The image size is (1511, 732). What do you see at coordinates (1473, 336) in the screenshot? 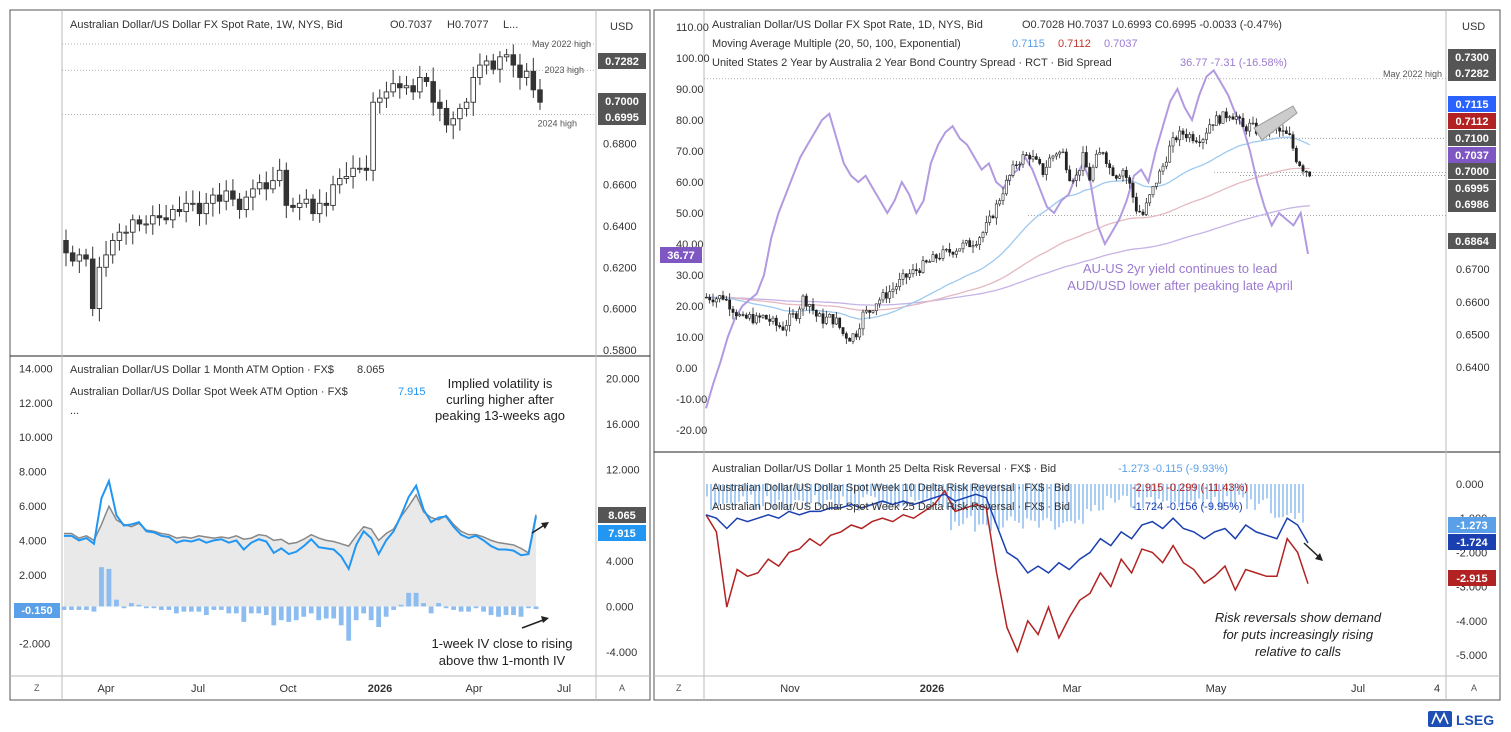
I see `rt-right-ytick: 0.6500` at bounding box center [1473, 336].